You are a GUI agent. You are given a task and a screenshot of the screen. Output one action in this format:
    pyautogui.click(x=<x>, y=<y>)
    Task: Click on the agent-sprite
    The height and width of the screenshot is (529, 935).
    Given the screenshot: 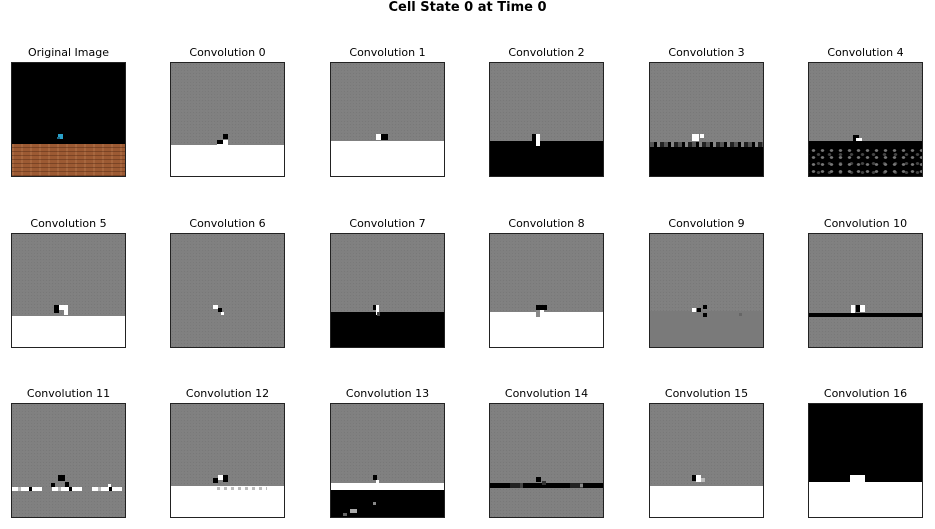 What is the action you would take?
    pyautogui.click(x=60, y=136)
    